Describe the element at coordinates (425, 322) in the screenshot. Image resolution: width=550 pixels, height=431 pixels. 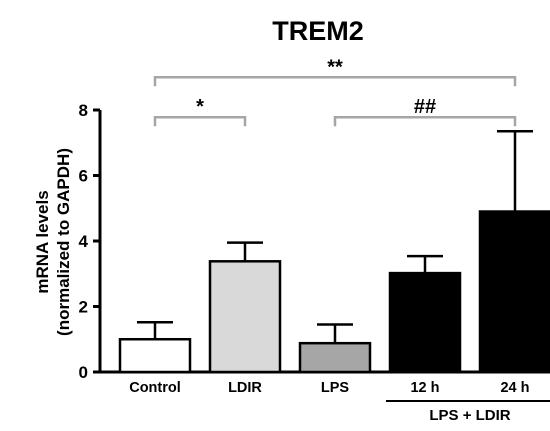
I see `bar-12-h` at that location.